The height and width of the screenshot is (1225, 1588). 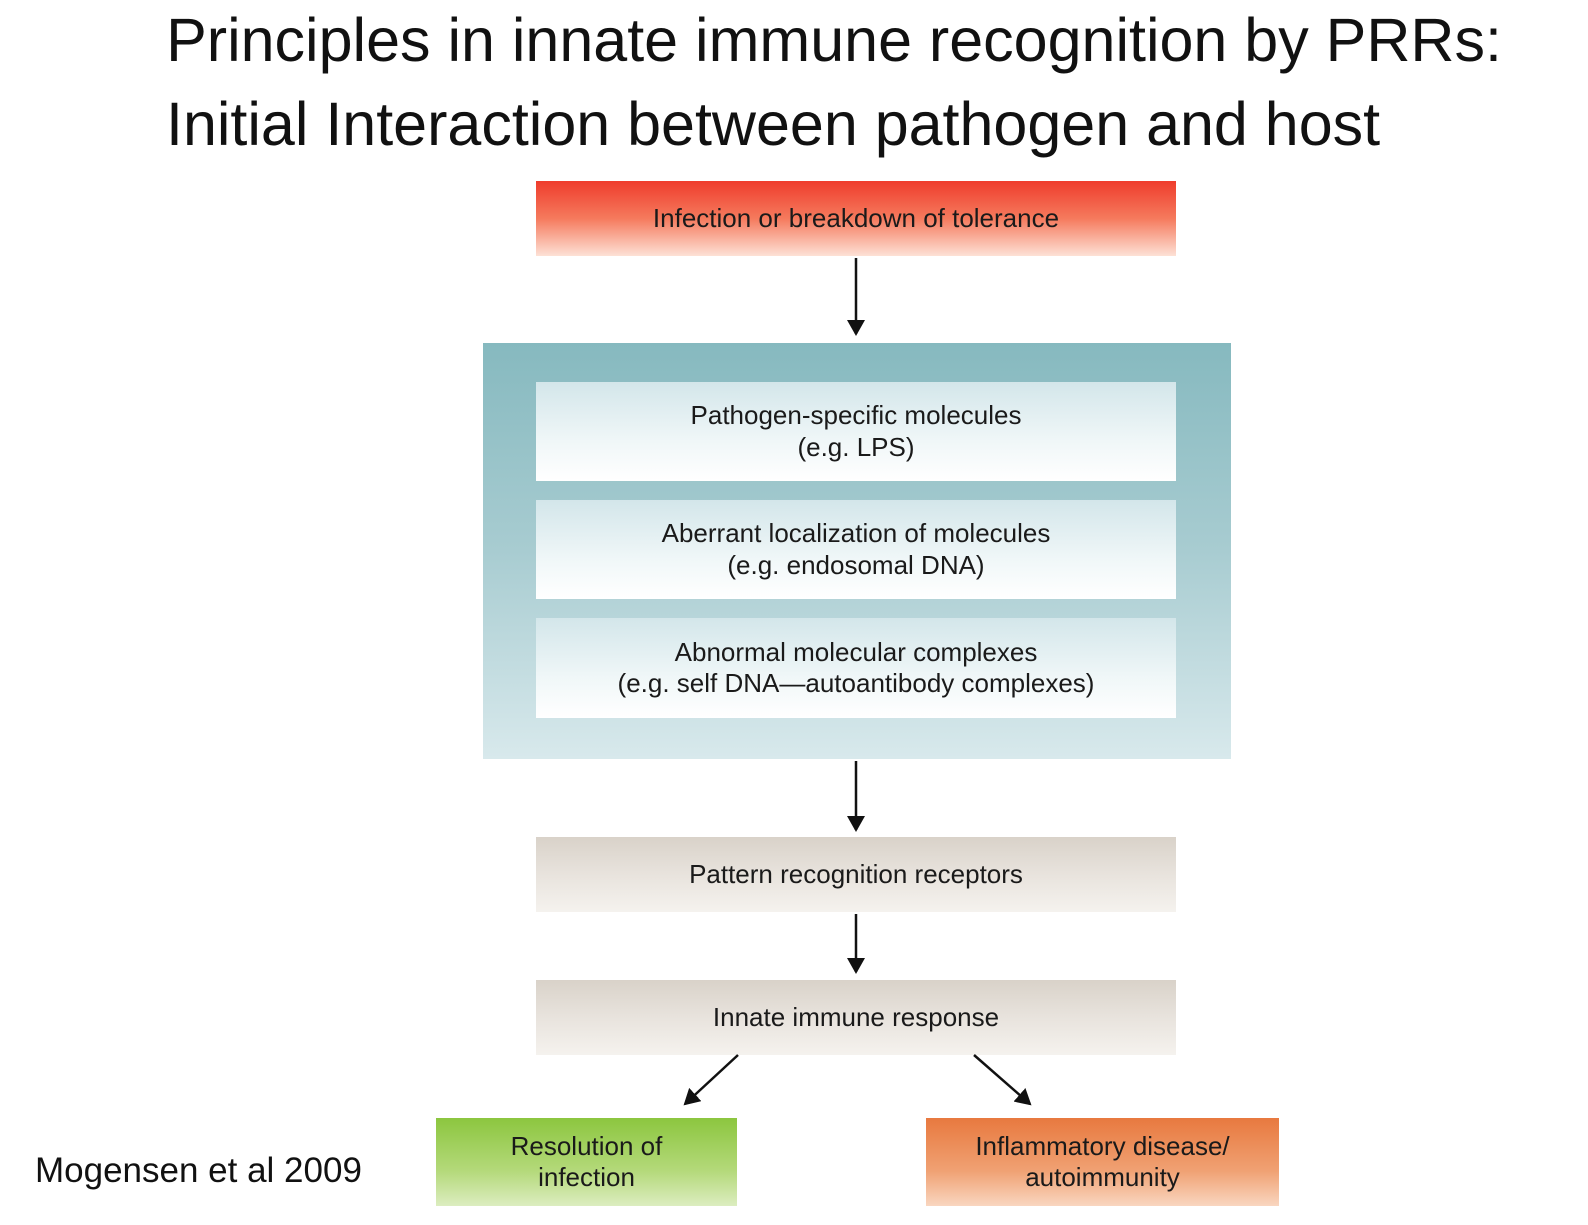 What do you see at coordinates (711, 1080) in the screenshot?
I see `arrow-innate-to-resolution` at bounding box center [711, 1080].